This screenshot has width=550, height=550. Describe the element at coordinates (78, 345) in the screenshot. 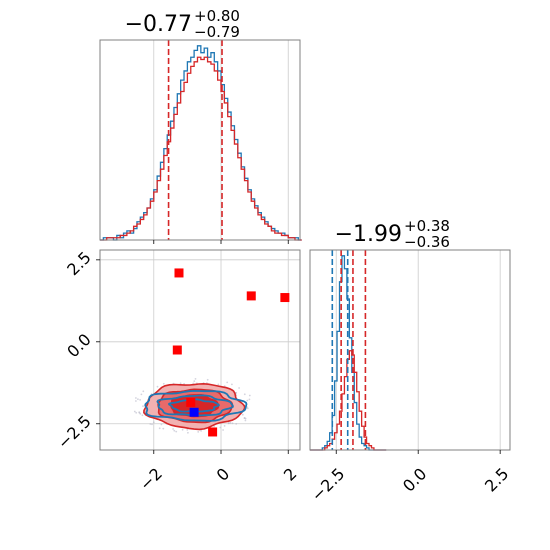

I see `y-tick-label: 0.0` at that location.